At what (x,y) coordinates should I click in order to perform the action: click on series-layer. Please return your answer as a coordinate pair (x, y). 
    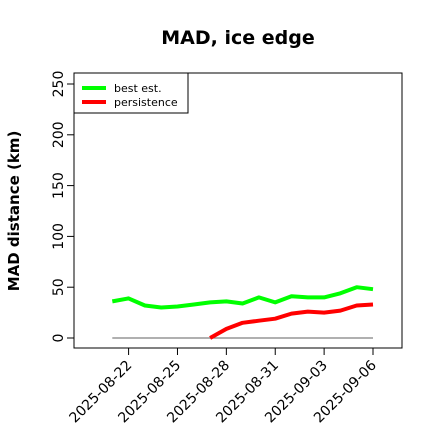
    Looking at the image, I should click on (242, 312).